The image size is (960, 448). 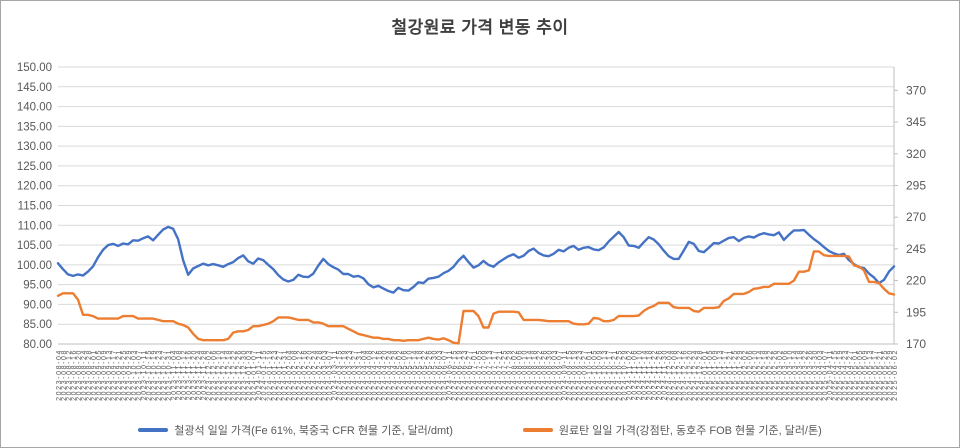 What do you see at coordinates (825, 375) in the screenshot?
I see `svg-text: 2025-04-07` at bounding box center [825, 375].